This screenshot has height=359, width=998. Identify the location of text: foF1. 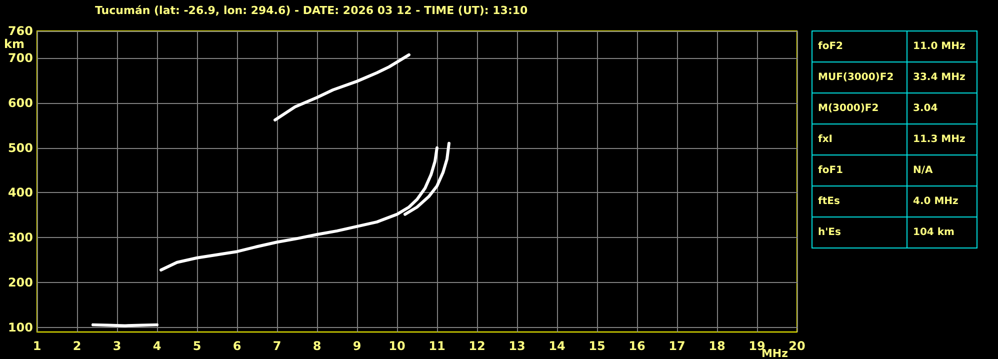
(831, 170).